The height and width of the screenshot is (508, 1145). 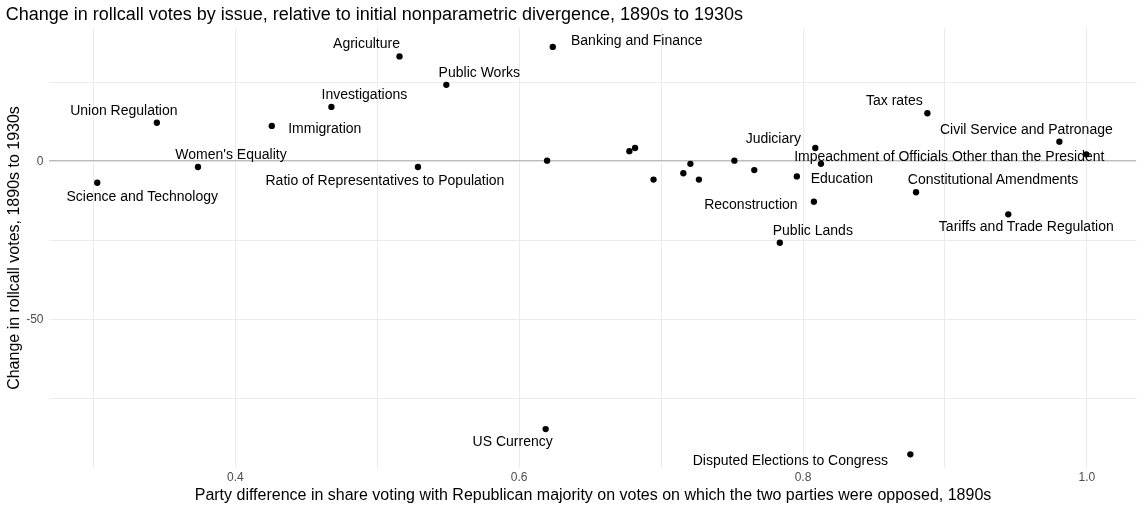 I want to click on annotation: Banking and Finance, so click(x=636, y=39).